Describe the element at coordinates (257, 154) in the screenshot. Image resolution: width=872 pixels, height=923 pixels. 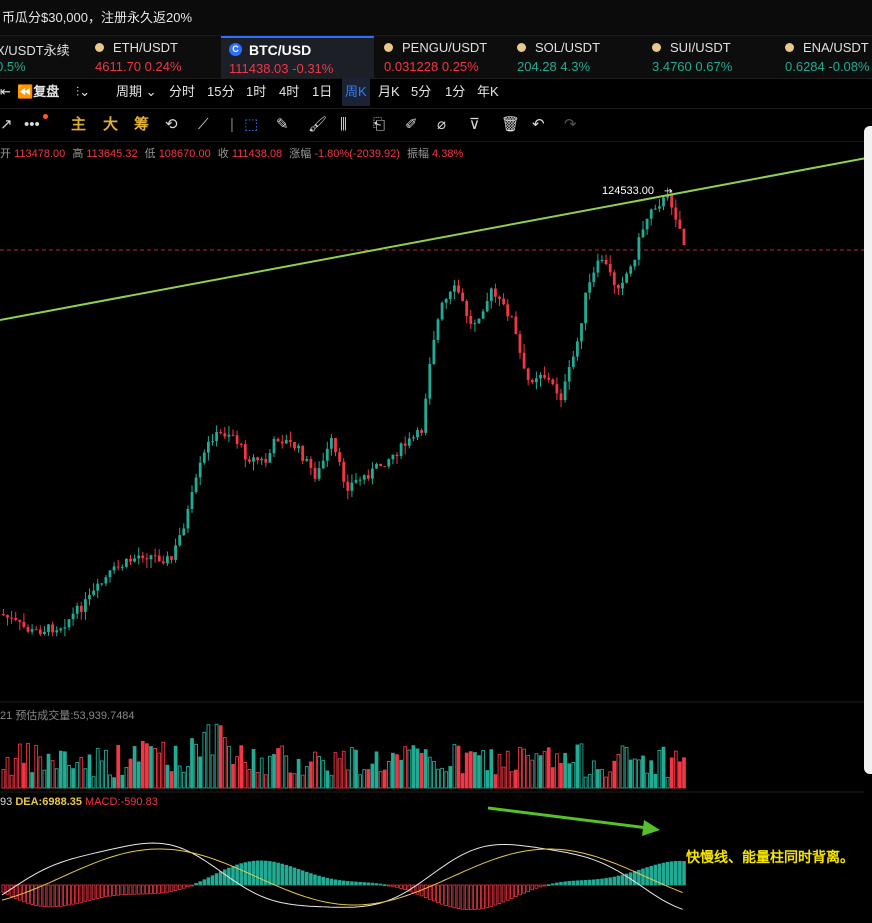
I see `close-value: 111438.08` at that location.